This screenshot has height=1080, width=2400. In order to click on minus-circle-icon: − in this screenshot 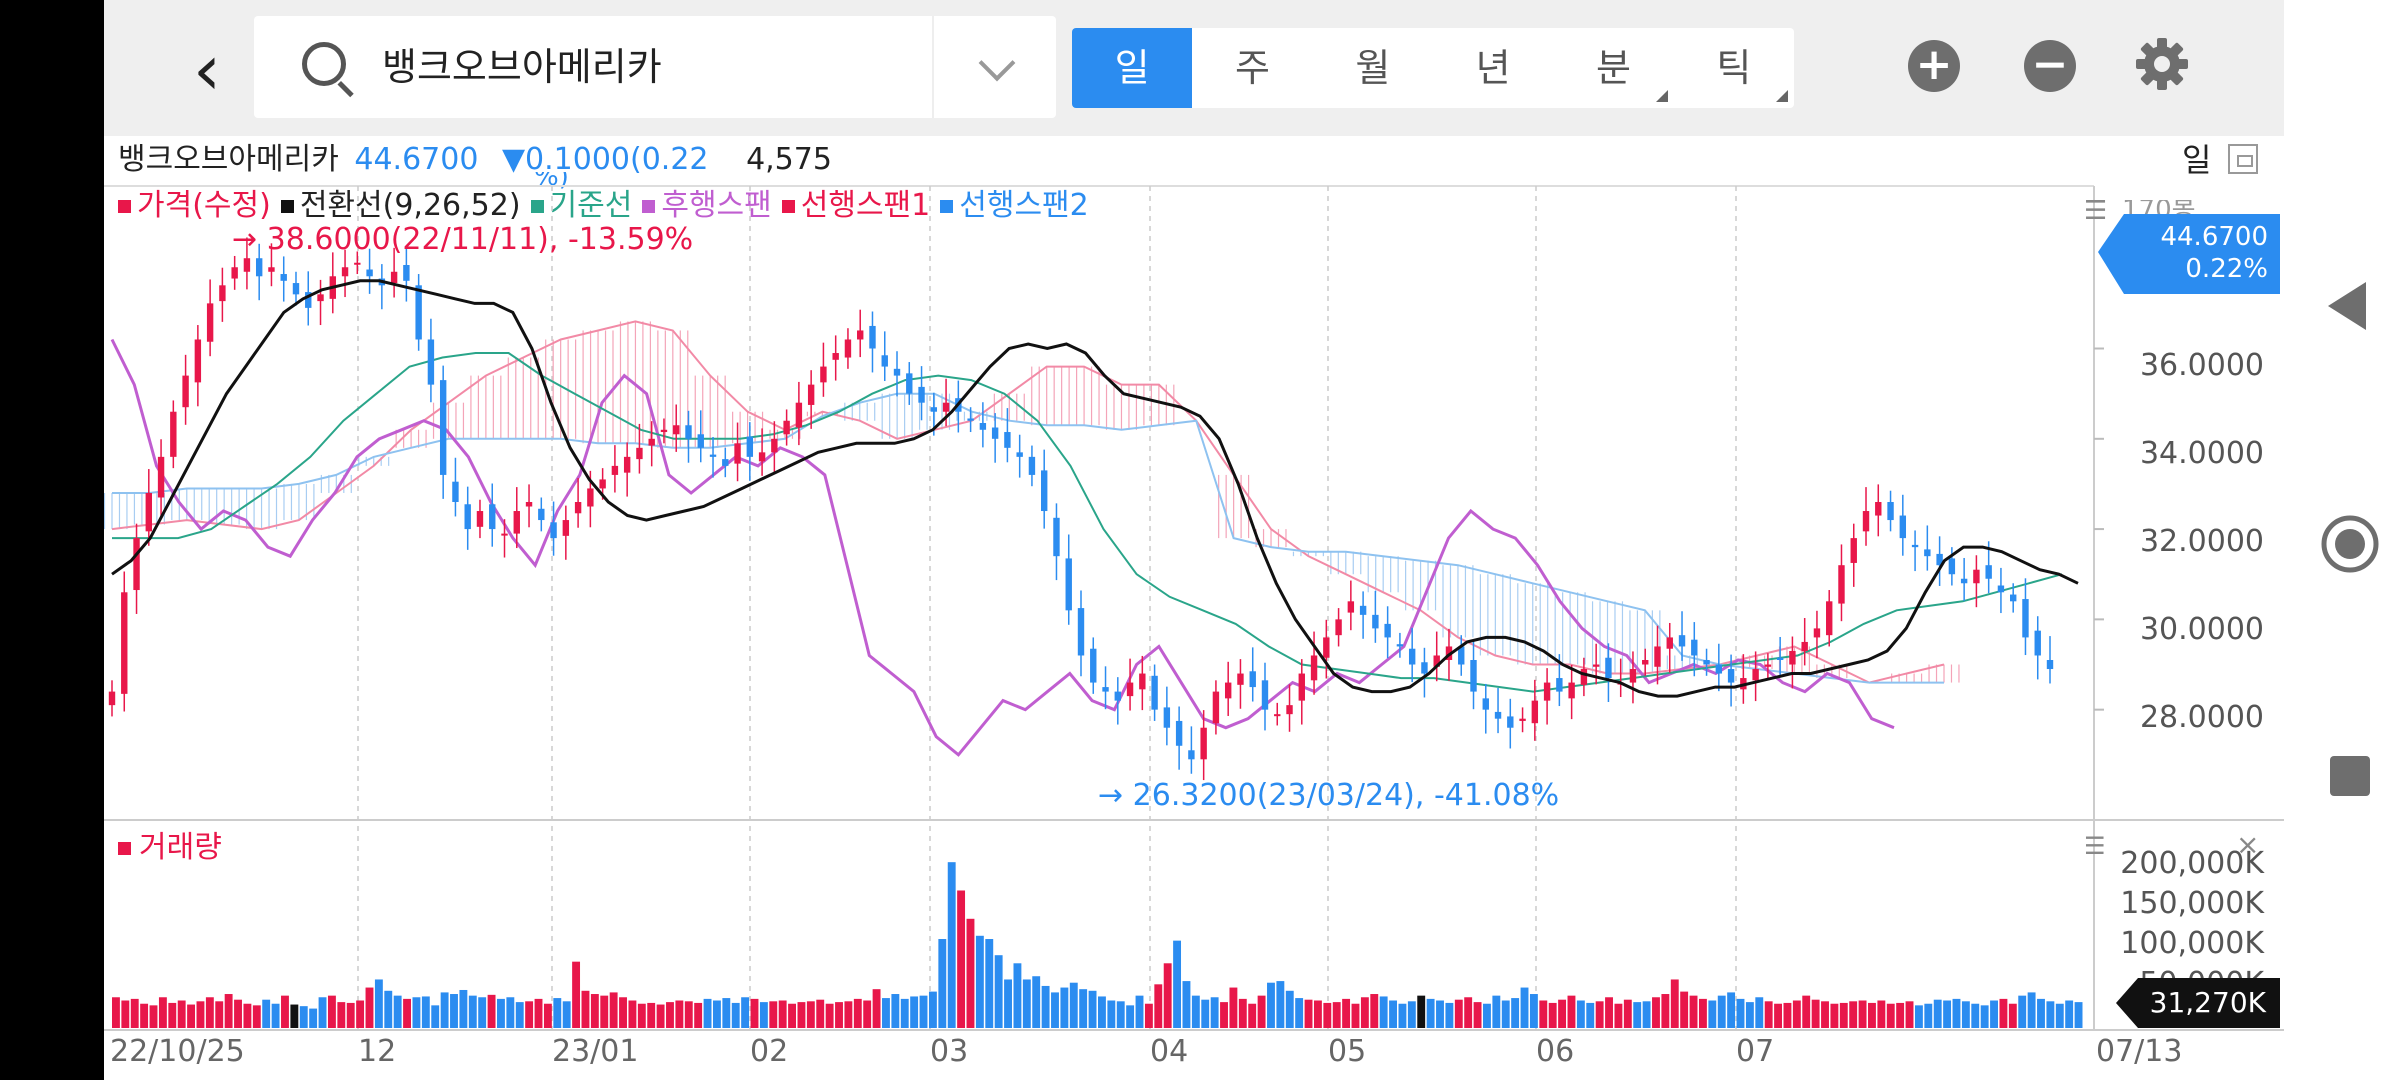, I will do `click(2050, 66)`.